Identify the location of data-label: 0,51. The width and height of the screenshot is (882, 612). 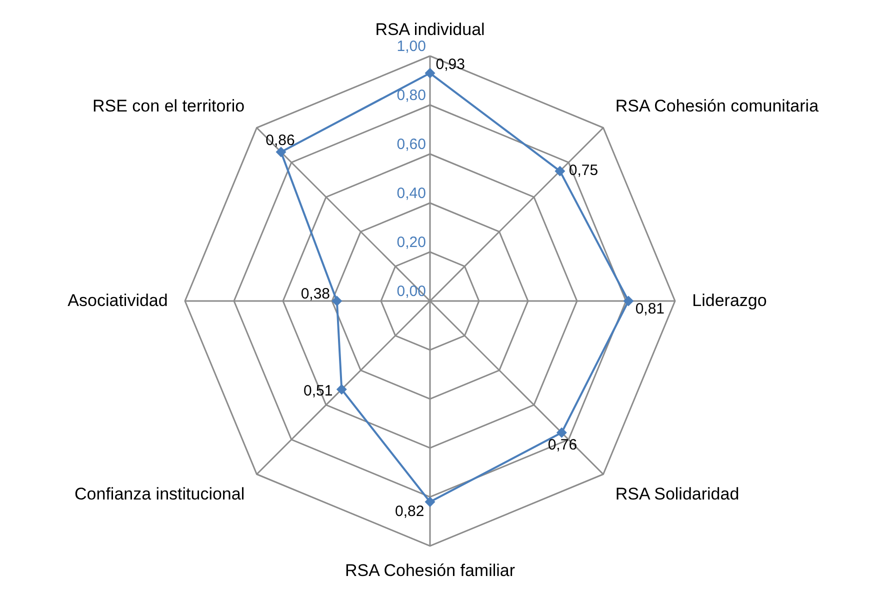
(318, 391).